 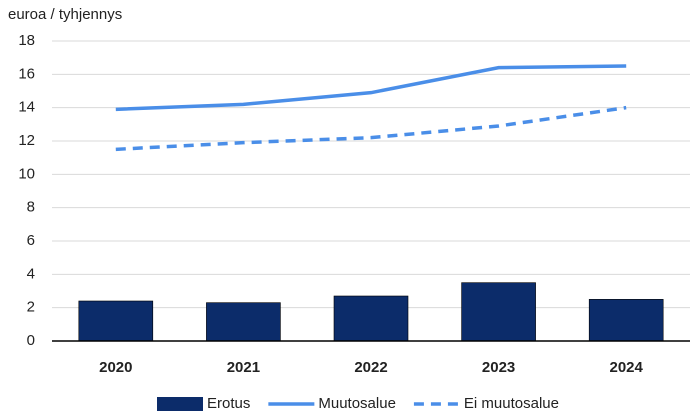 I want to click on x-tick-label: 2021, so click(x=243, y=367).